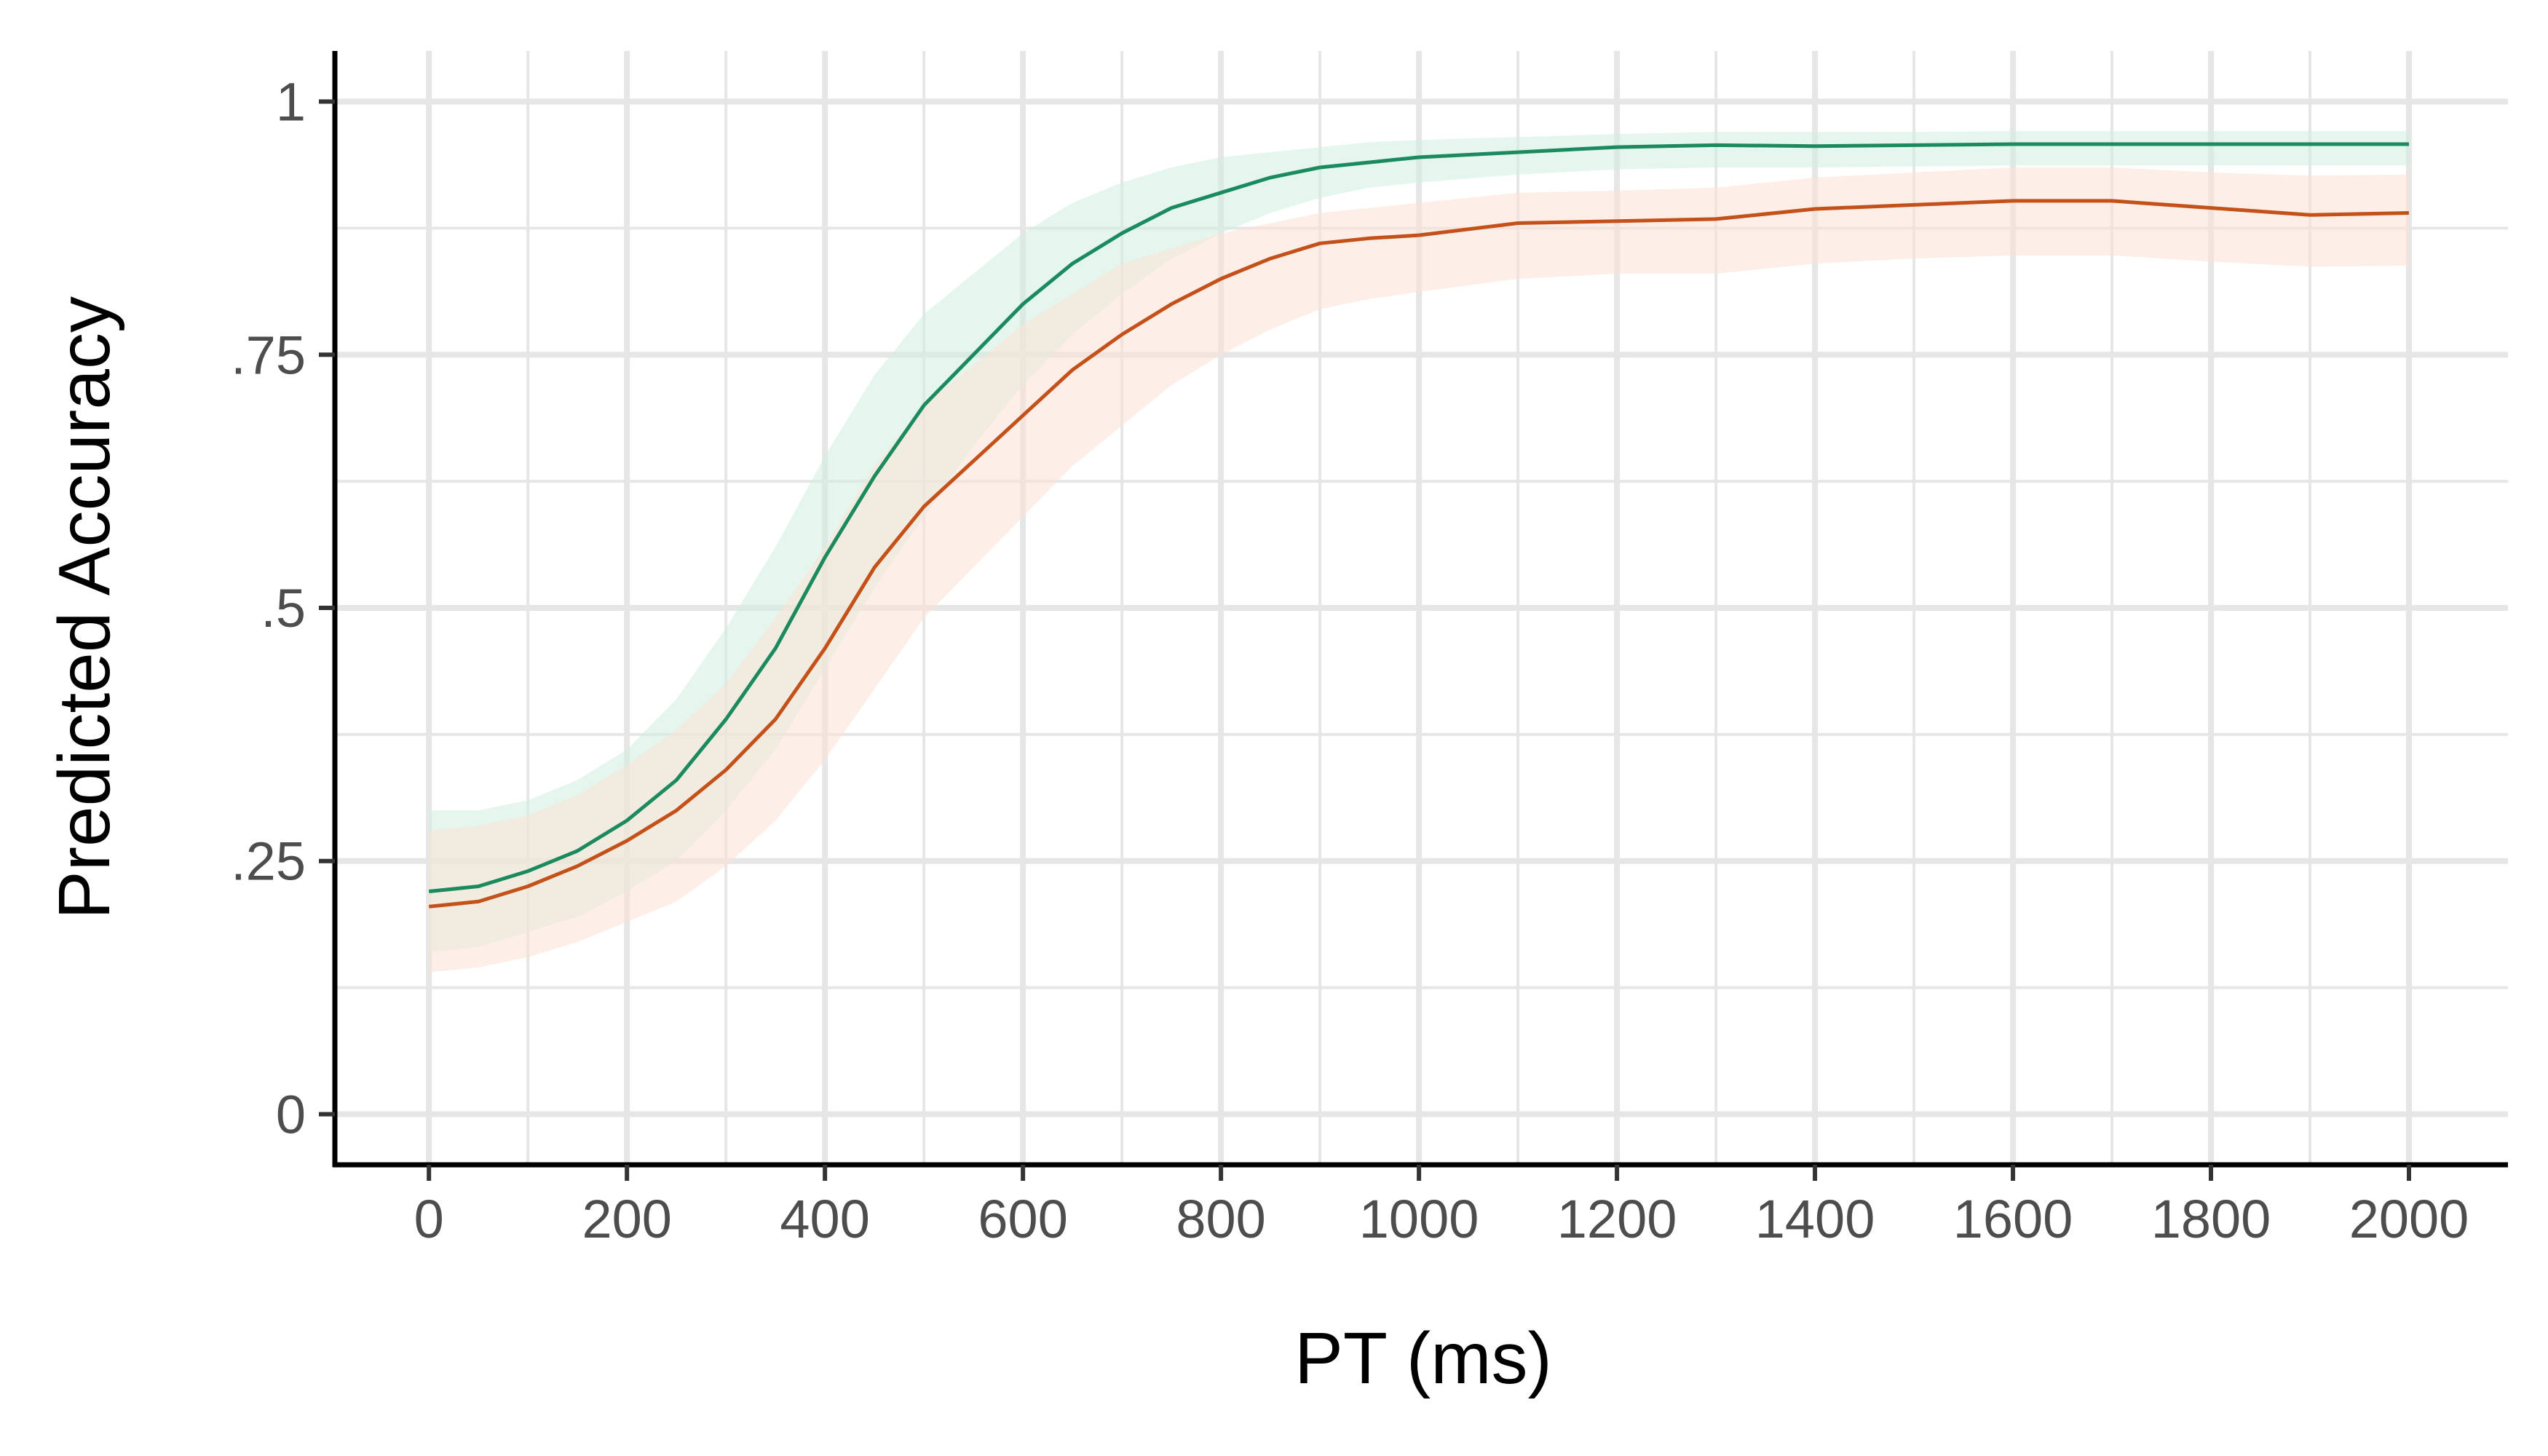  I want to click on y-tick-label: 1, so click(291, 102).